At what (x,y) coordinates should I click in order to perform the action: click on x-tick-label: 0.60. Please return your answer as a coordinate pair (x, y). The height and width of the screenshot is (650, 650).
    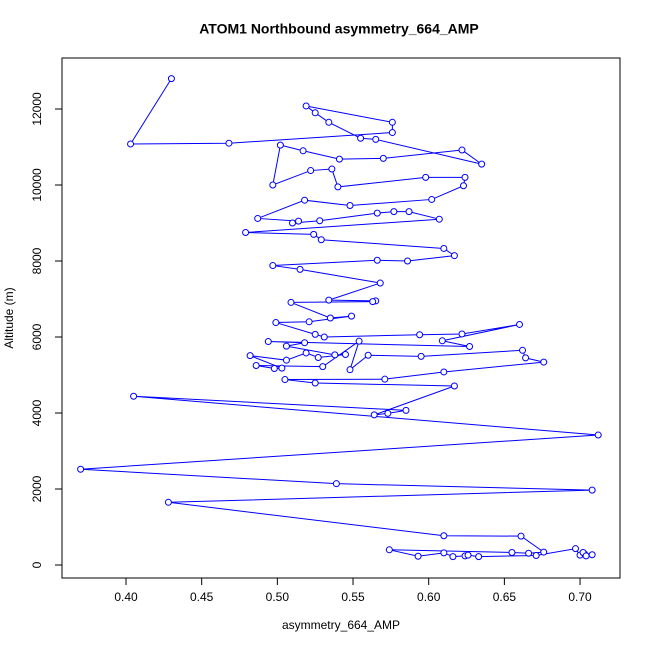
    Looking at the image, I should click on (429, 597).